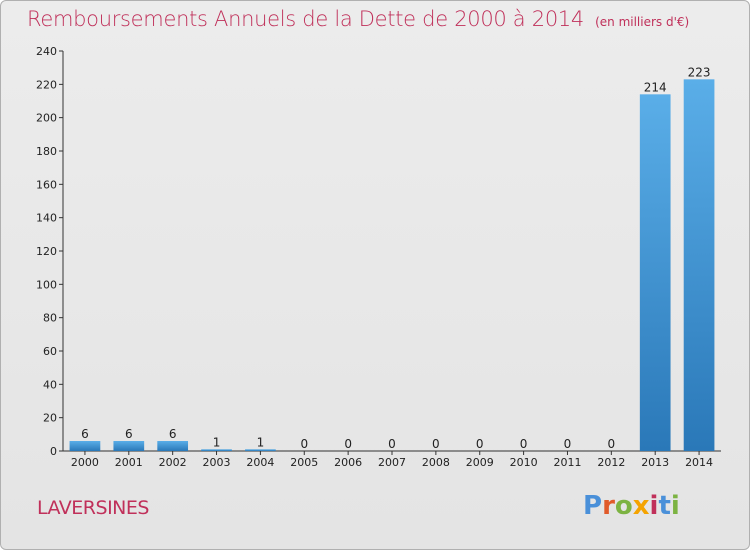 The height and width of the screenshot is (550, 750). I want to click on logo-letter: P, so click(593, 506).